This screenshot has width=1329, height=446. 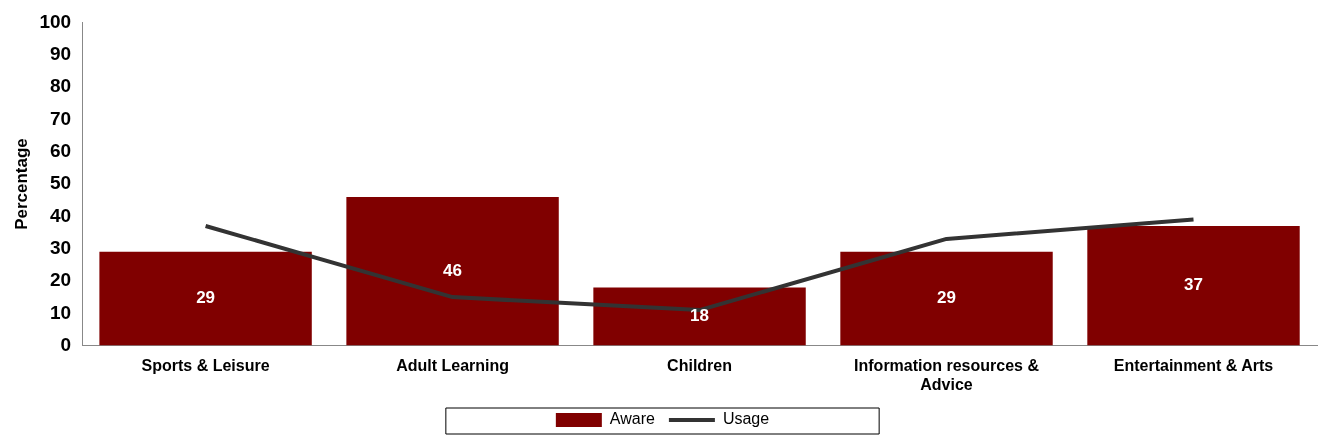 What do you see at coordinates (21, 184) in the screenshot?
I see `y-axis-title: Percentage` at bounding box center [21, 184].